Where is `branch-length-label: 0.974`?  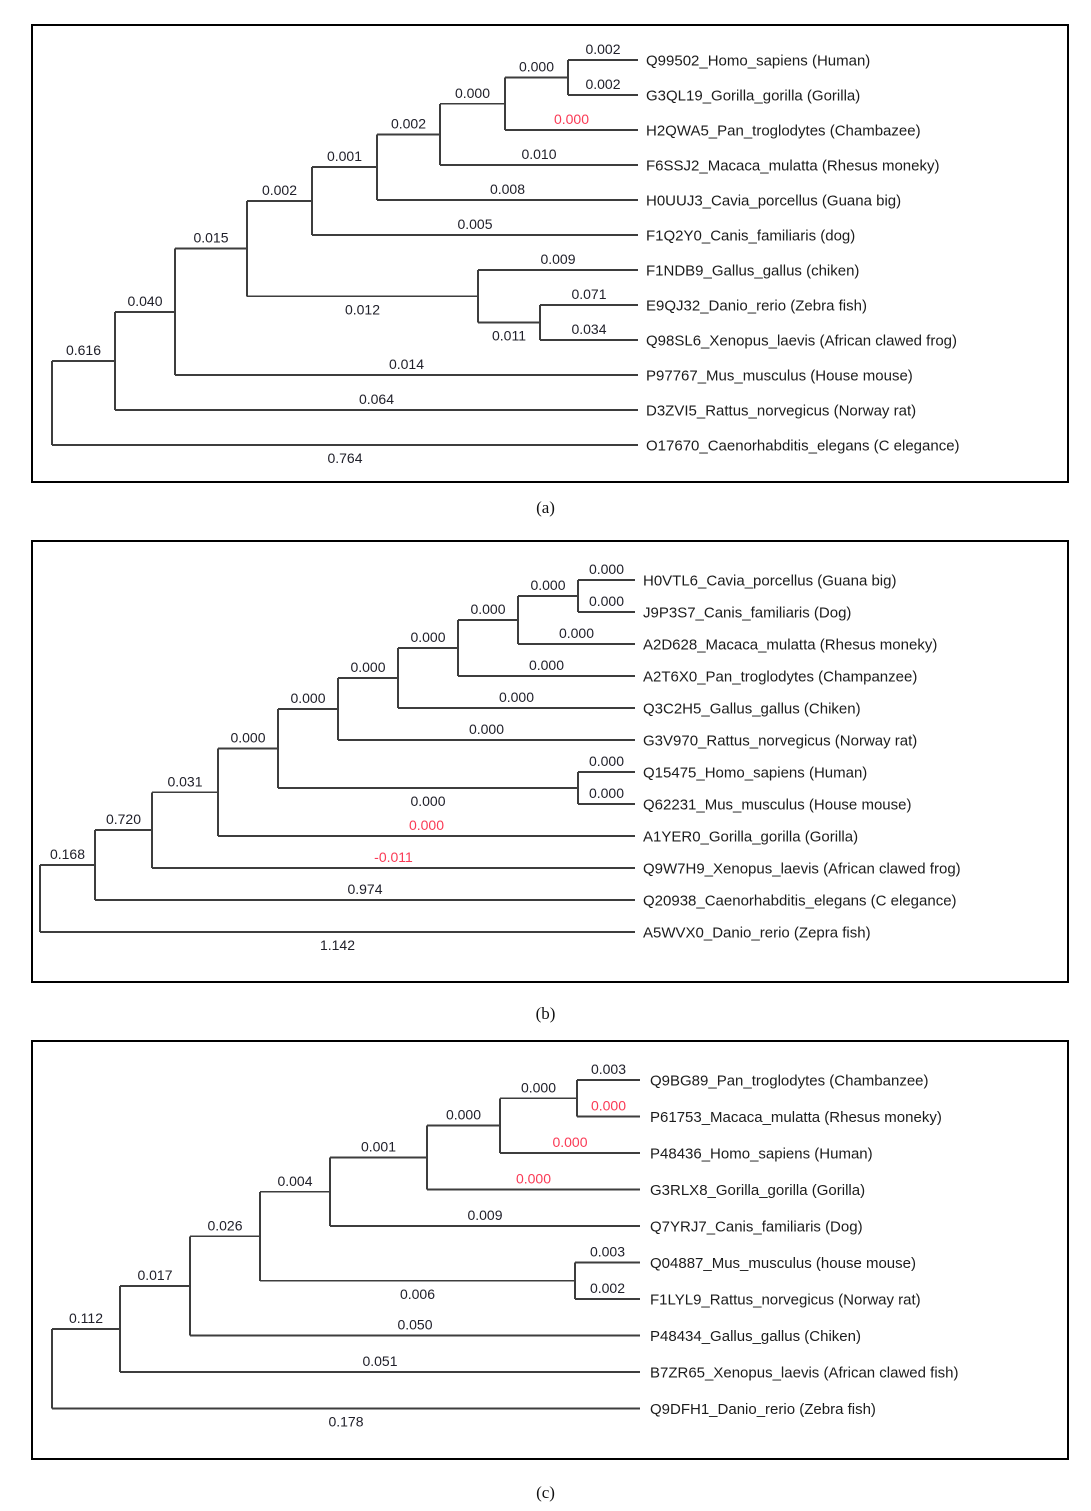
branch-length-label: 0.974 is located at coordinates (364, 889).